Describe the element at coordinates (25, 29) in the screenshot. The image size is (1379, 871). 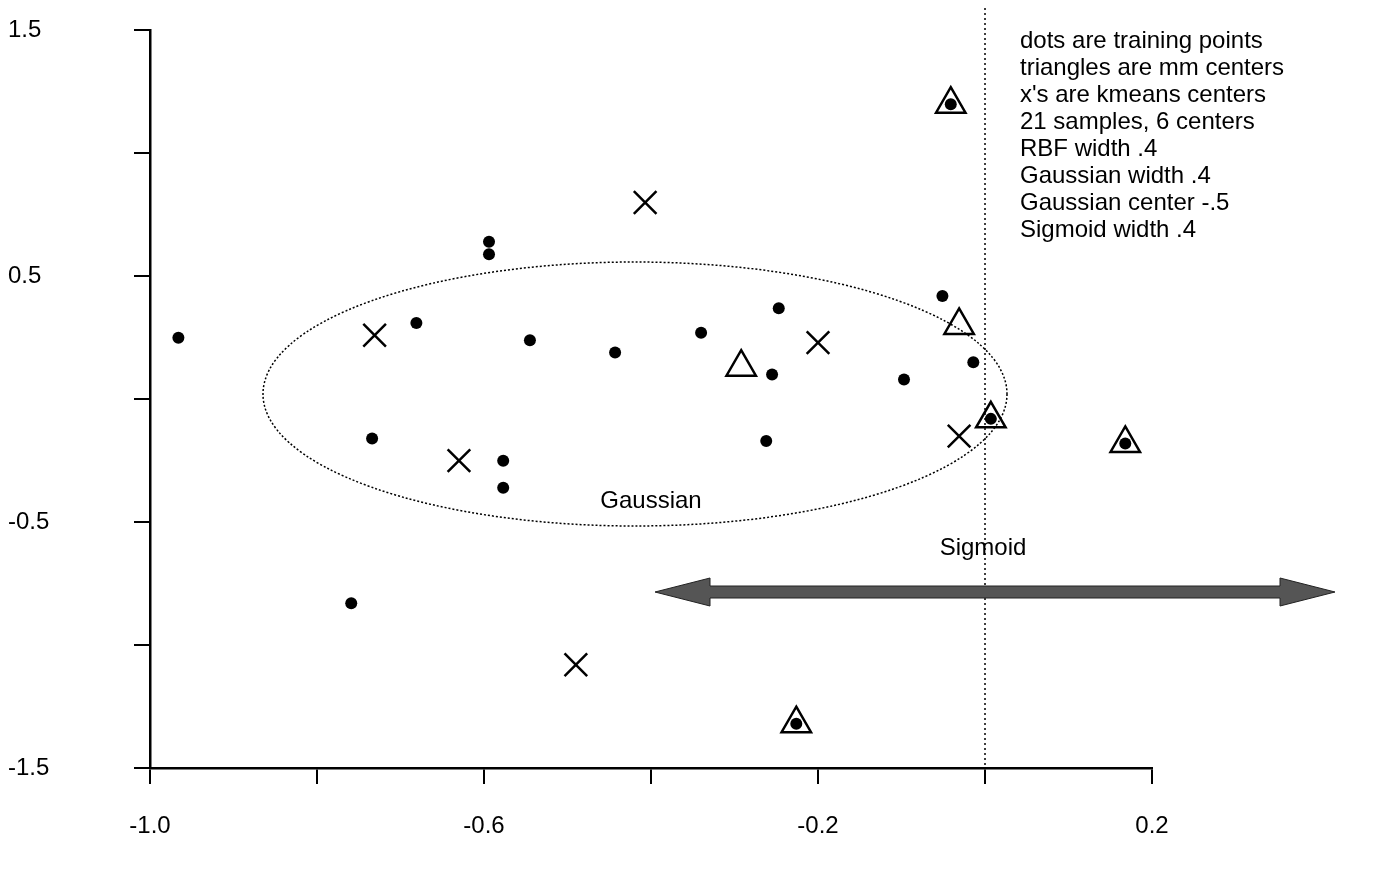
I see `y-tick-label: 1.5` at that location.